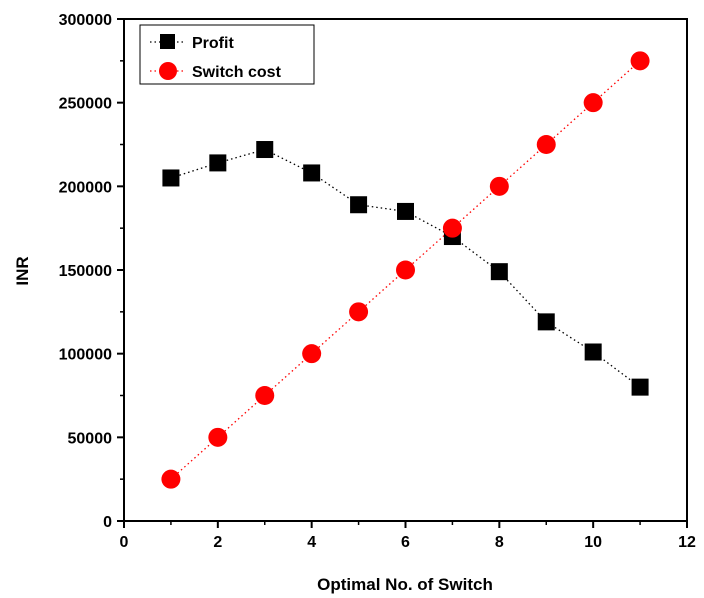  Describe the element at coordinates (22, 270) in the screenshot. I see `y-axis-title: INR` at that location.